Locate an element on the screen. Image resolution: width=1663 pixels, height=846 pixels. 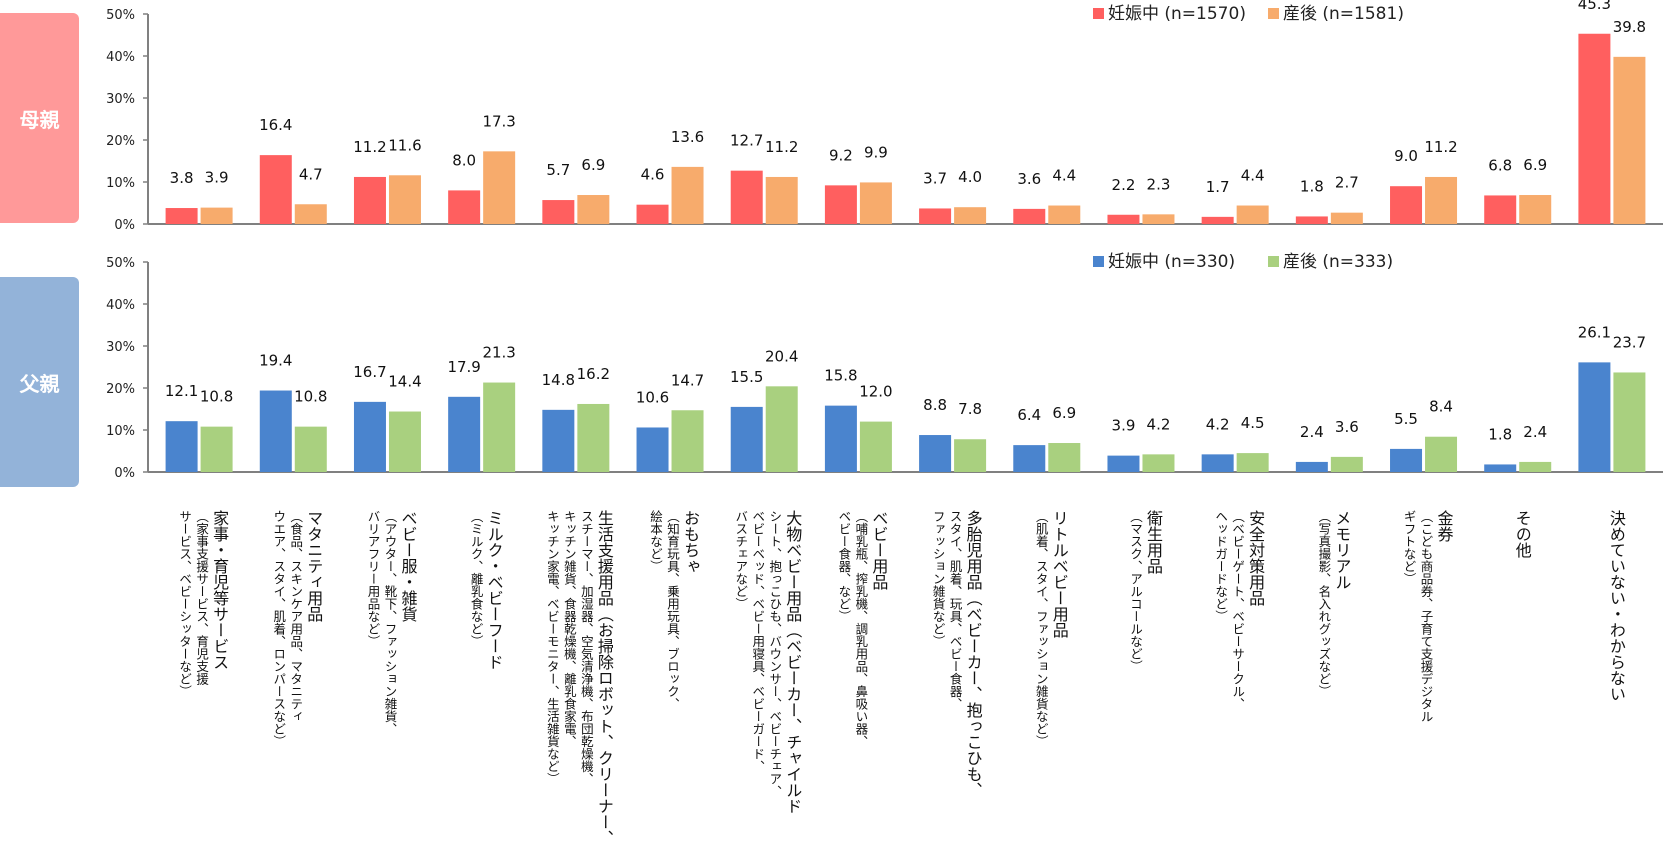
bar-group: 17.921.3 is located at coordinates (481, 408).